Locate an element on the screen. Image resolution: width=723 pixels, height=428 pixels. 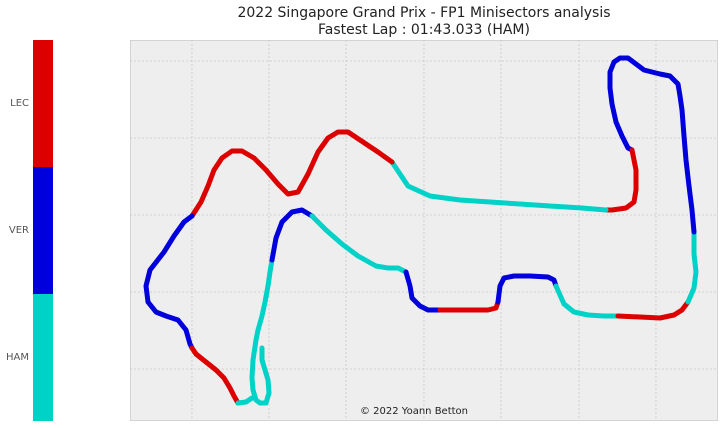
chart-subtitle-line: Fastest Lap : 01:43.033 (HAM) is located at coordinates (424, 30).